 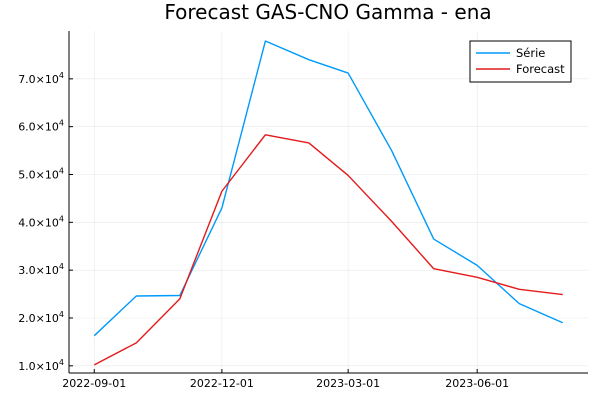 I want to click on legend: Série Forecast, so click(x=520, y=61).